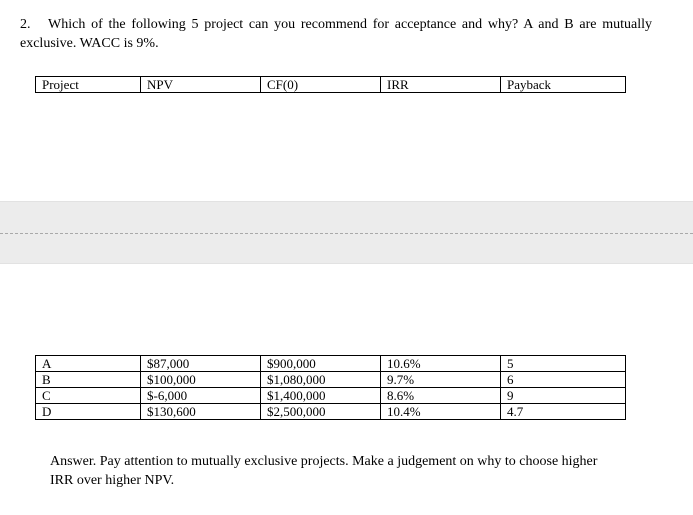 The height and width of the screenshot is (515, 693). I want to click on table-row-b: B $100,000 $1,080,000 9.7% 6, so click(330, 379).